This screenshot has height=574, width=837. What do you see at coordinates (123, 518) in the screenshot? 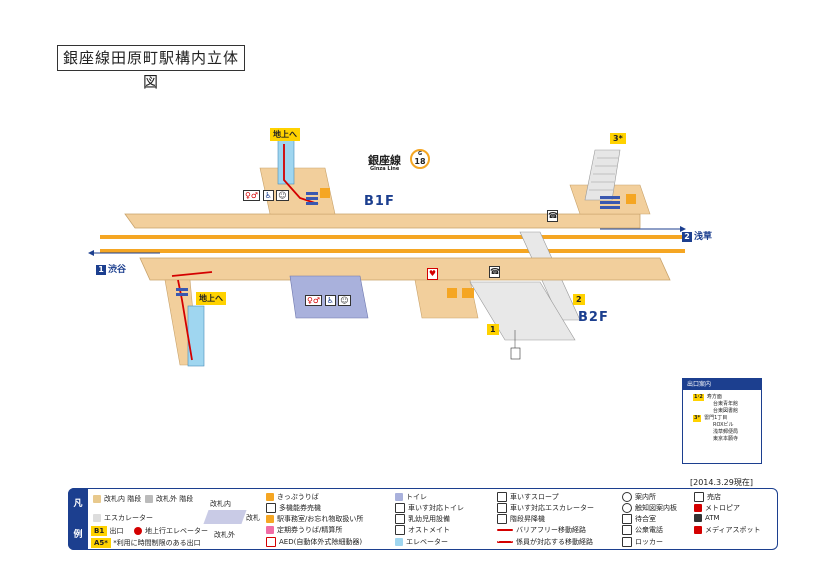
I see `legend-escalator: エスカレーター` at bounding box center [123, 518].